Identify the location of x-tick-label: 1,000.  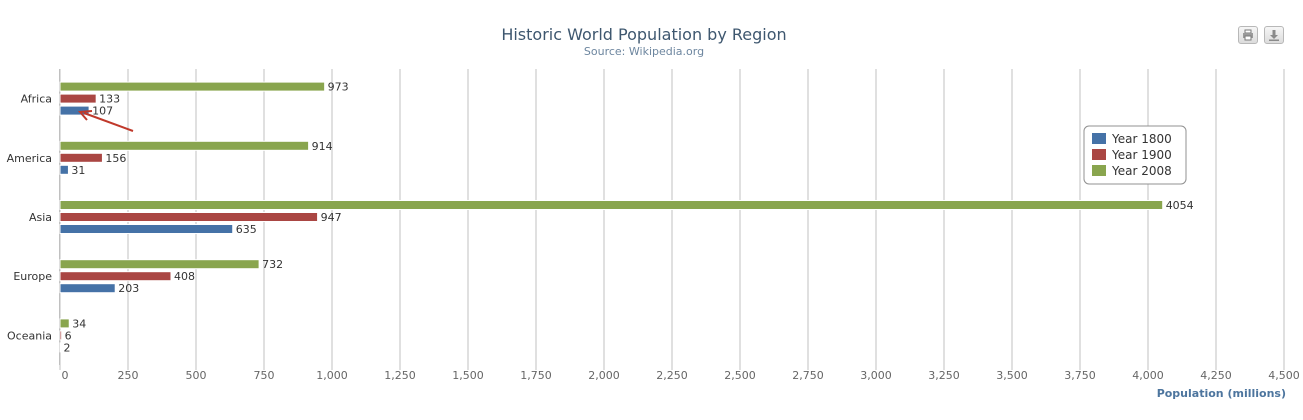
(332, 375).